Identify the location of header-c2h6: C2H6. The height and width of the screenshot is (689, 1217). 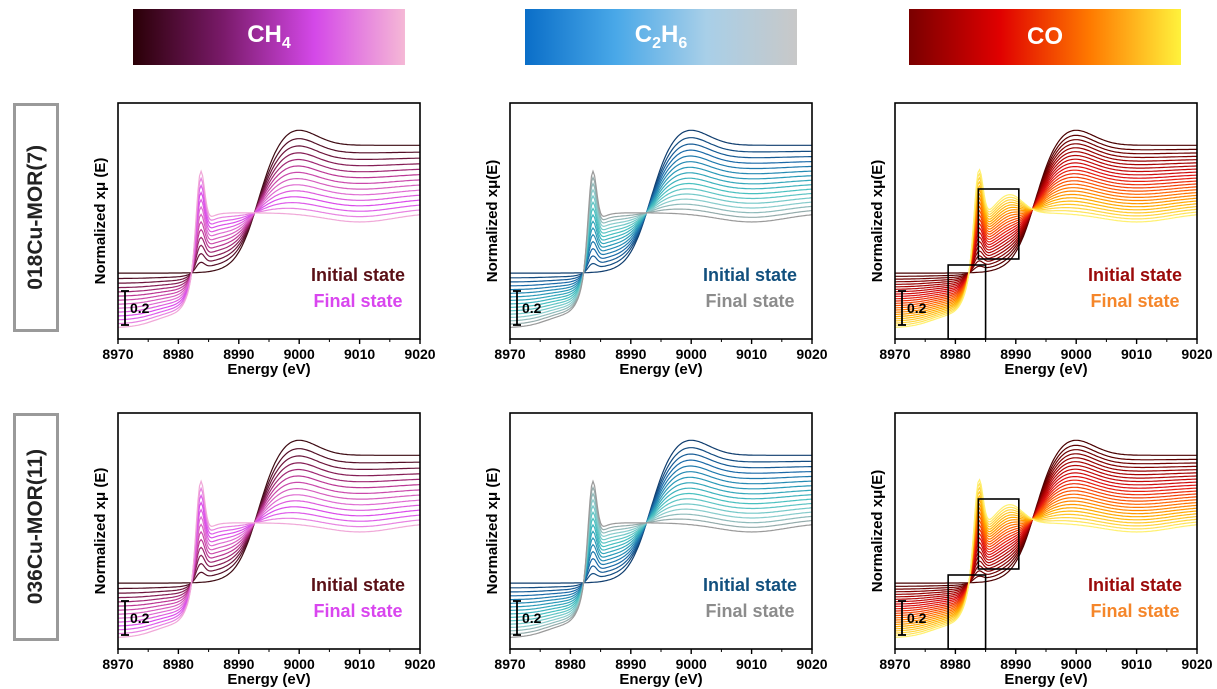
(661, 37).